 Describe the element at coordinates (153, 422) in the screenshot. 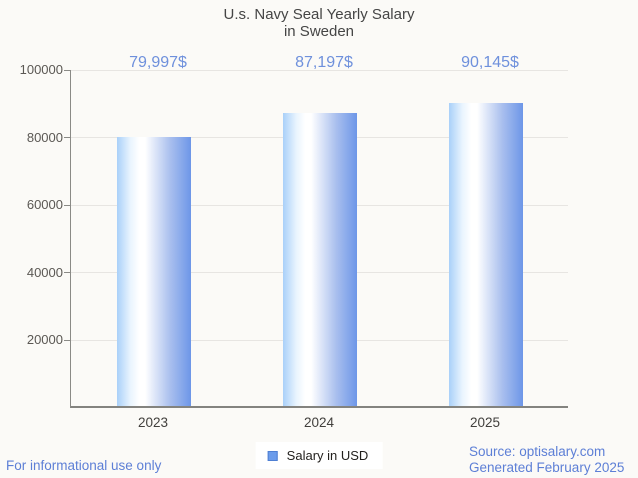

I see `x-axis-label-2023: 2023` at that location.